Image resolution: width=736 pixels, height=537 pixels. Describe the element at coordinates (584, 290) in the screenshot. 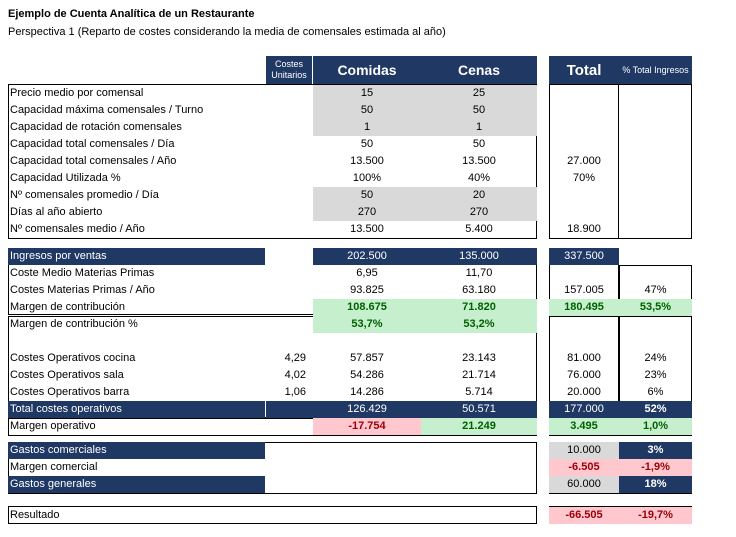

I see `cell-total: 157.005` at that location.